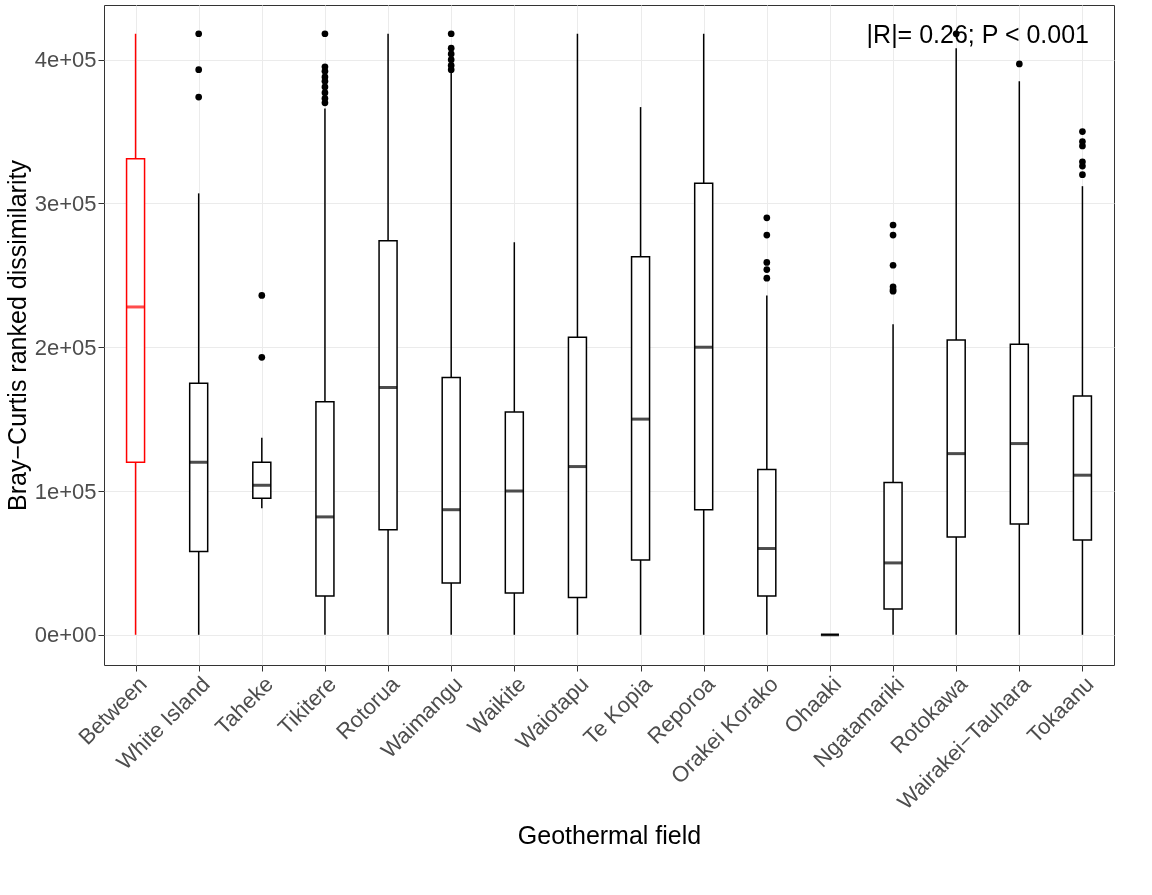  Describe the element at coordinates (65, 60) in the screenshot. I see `y-tick-label: 4e+05` at that location.